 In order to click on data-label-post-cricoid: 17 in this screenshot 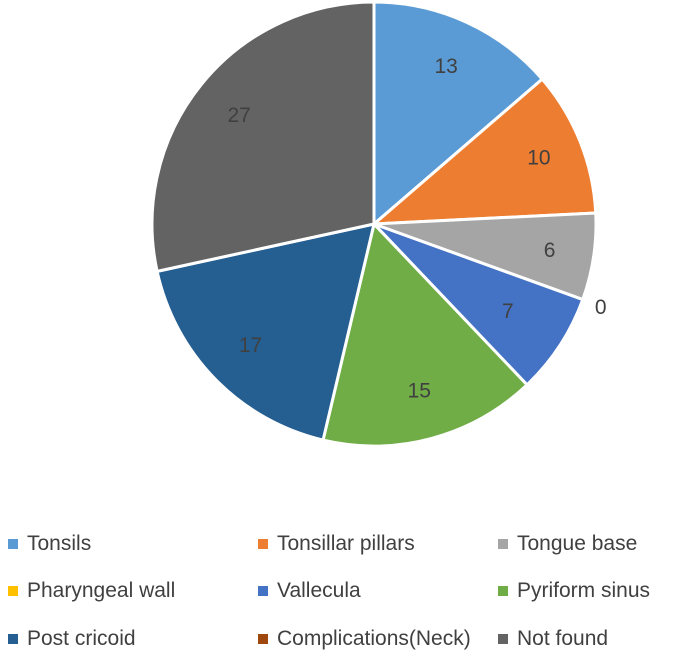, I will do `click(250, 345)`.